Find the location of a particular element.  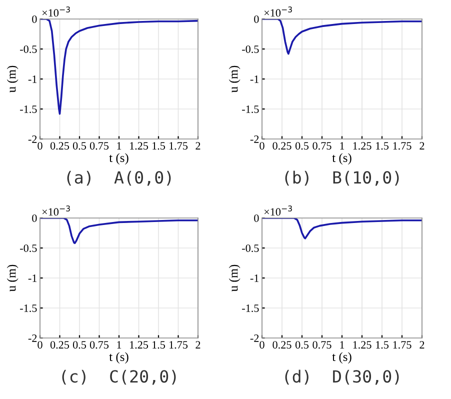

text: (a) A(0,0) is located at coordinates (119, 178).